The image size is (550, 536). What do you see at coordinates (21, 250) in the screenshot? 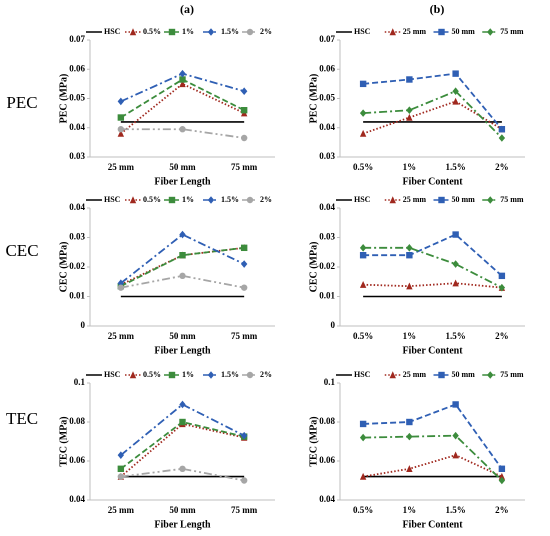
I see `row-label: CEC` at bounding box center [21, 250].